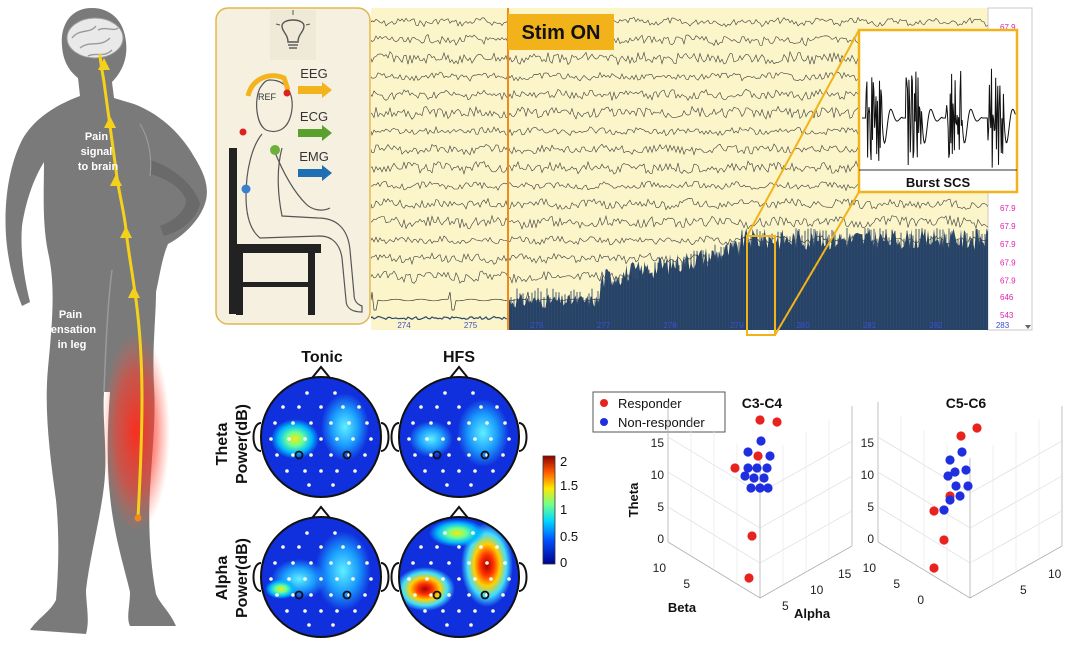 This screenshot has height=652, width=1080. I want to click on beta-tick: 10, so click(870, 568).